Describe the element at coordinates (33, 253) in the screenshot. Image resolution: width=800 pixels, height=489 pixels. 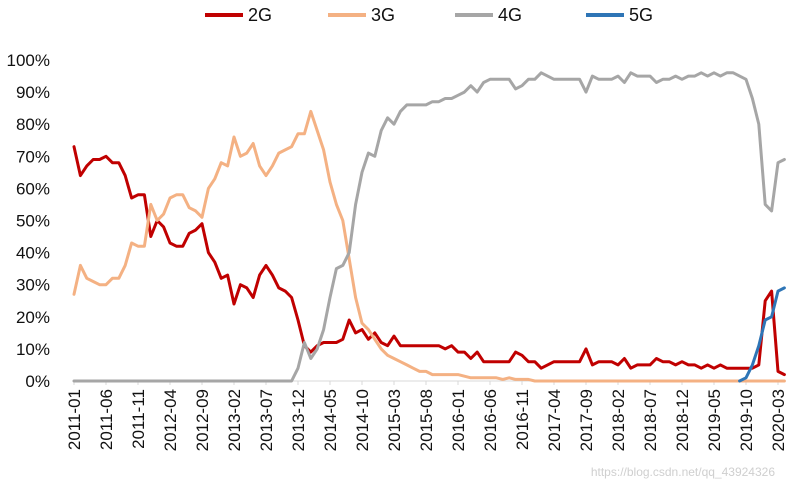
I see `y-tick-label: 40%` at that location.